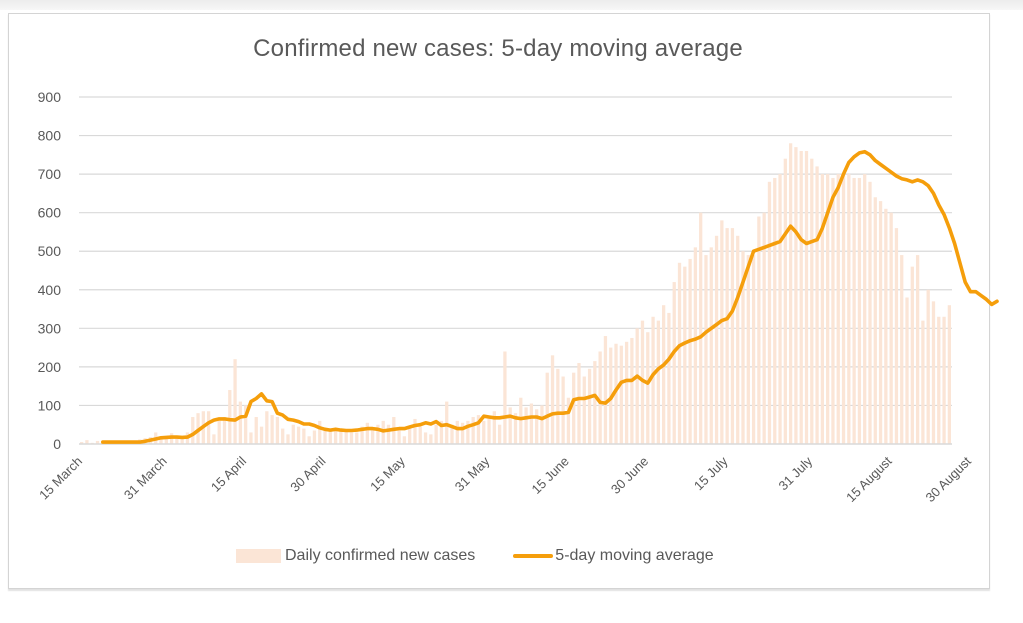 Image resolution: width=1023 pixels, height=623 pixels. I want to click on y-tick-label: 300, so click(50, 328).